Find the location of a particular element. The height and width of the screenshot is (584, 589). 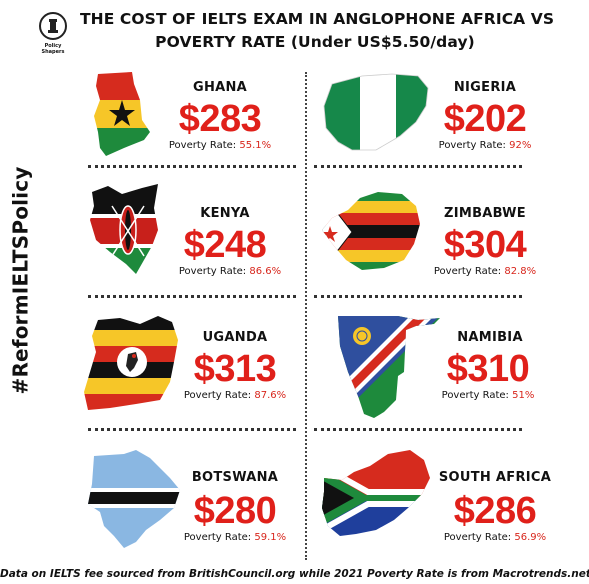

exam-price: $310 is located at coordinates (488, 369).